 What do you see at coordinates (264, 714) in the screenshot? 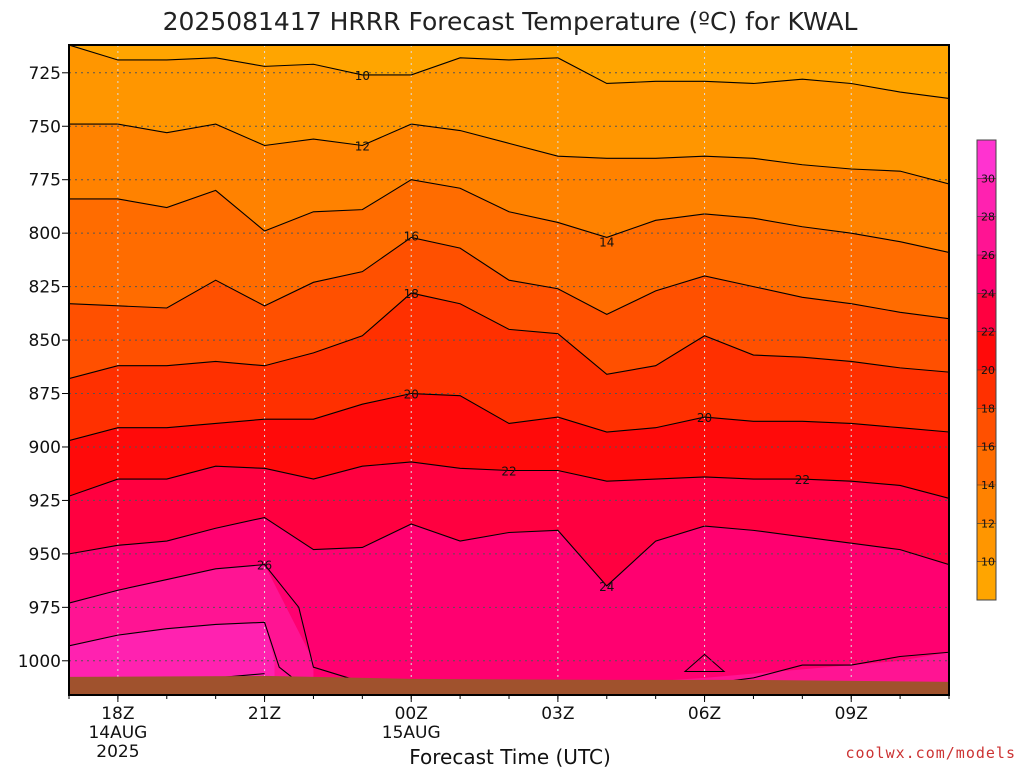
I see `x-tick-label: 21Z` at bounding box center [264, 714].